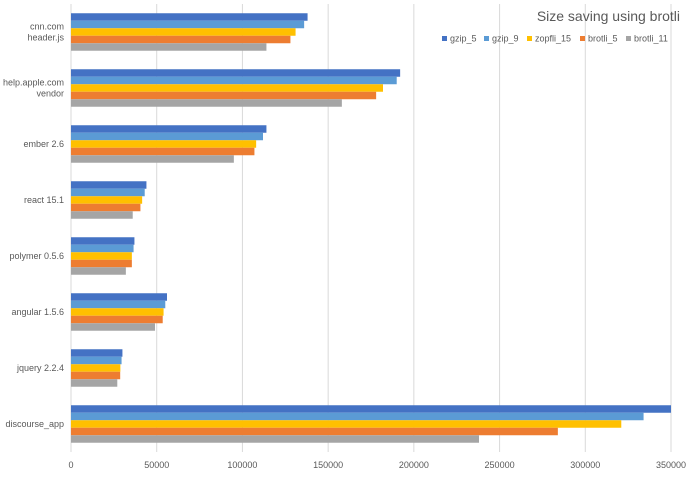 The width and height of the screenshot is (690, 478). What do you see at coordinates (36, 256) in the screenshot?
I see `category-label: polymer 0.5.6` at bounding box center [36, 256].